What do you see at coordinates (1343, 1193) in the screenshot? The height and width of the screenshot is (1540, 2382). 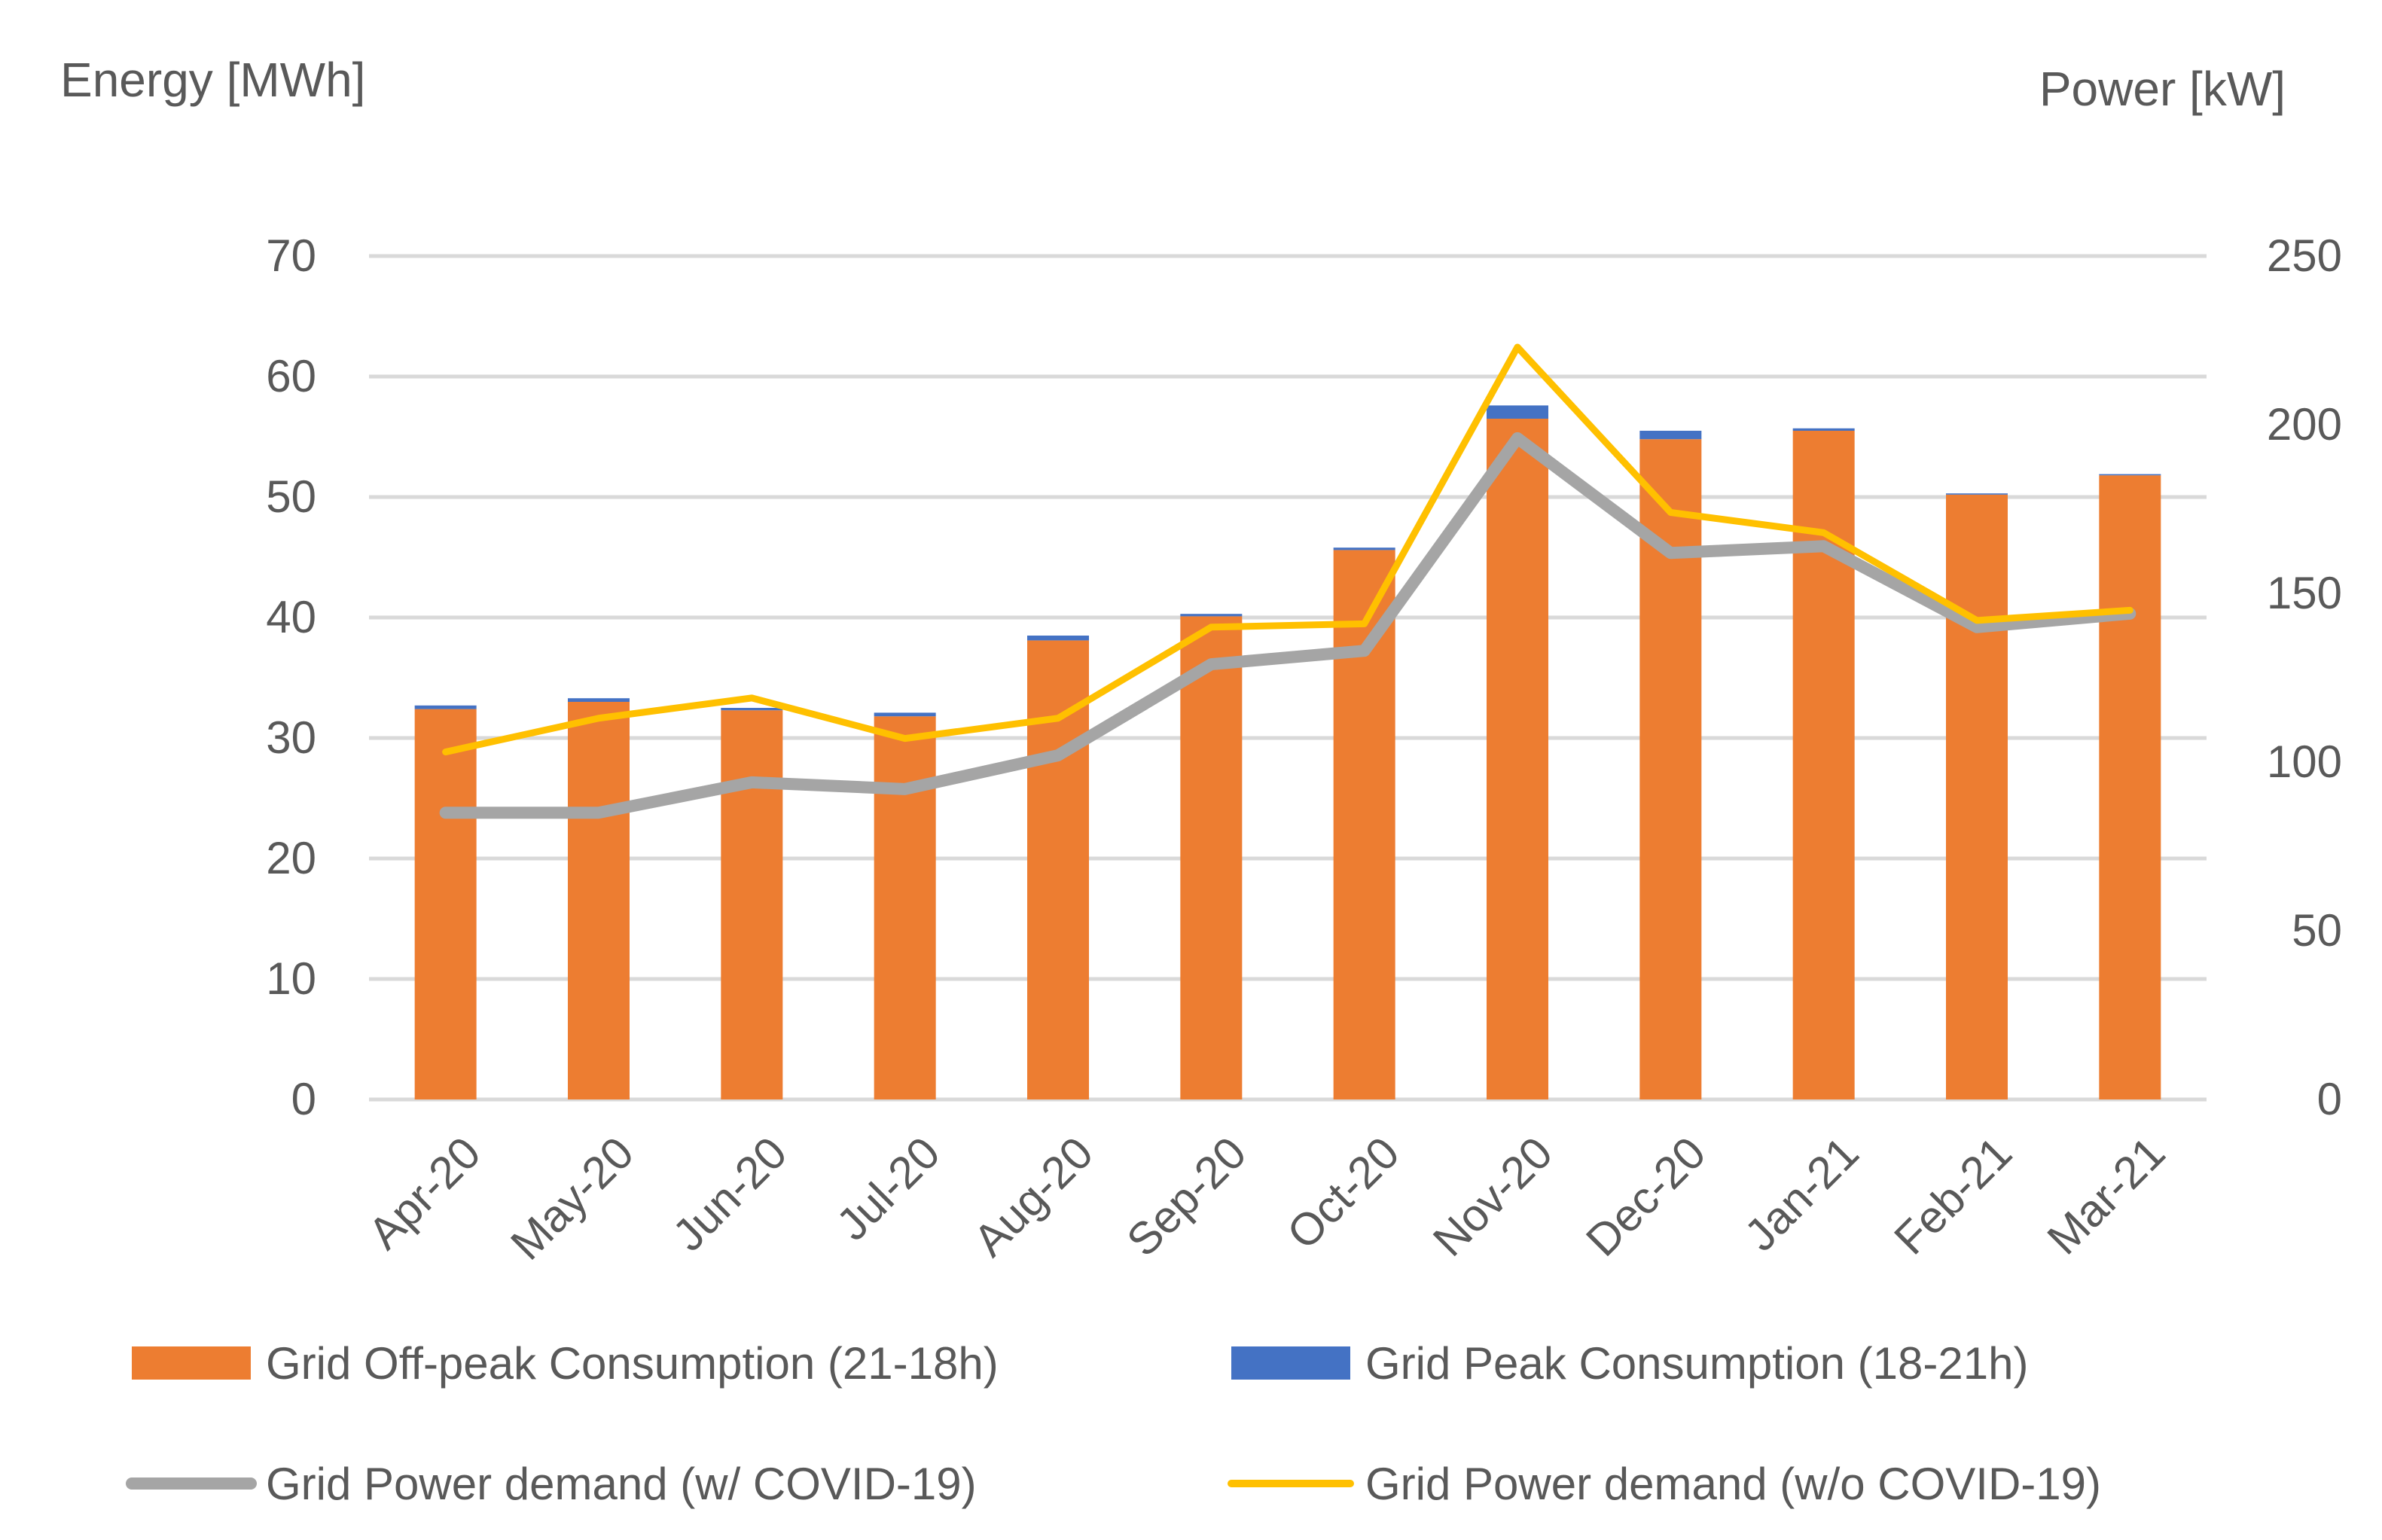 I see `x-tick-label: Oct-20` at bounding box center [1343, 1193].